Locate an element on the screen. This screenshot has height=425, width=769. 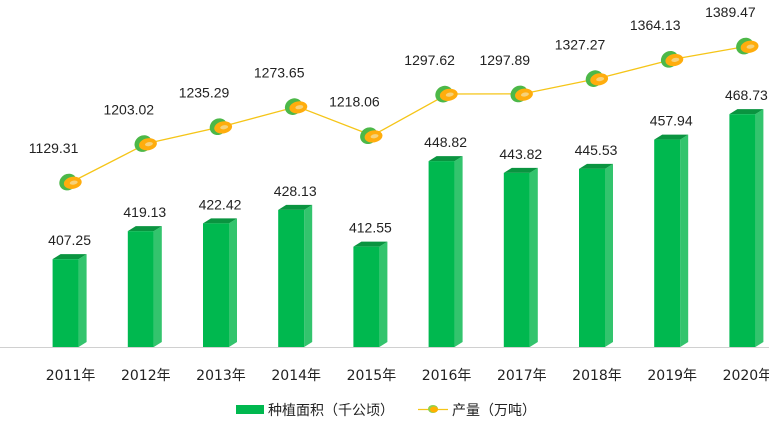
line-value-label: 1203.02 is located at coordinates (128, 109).